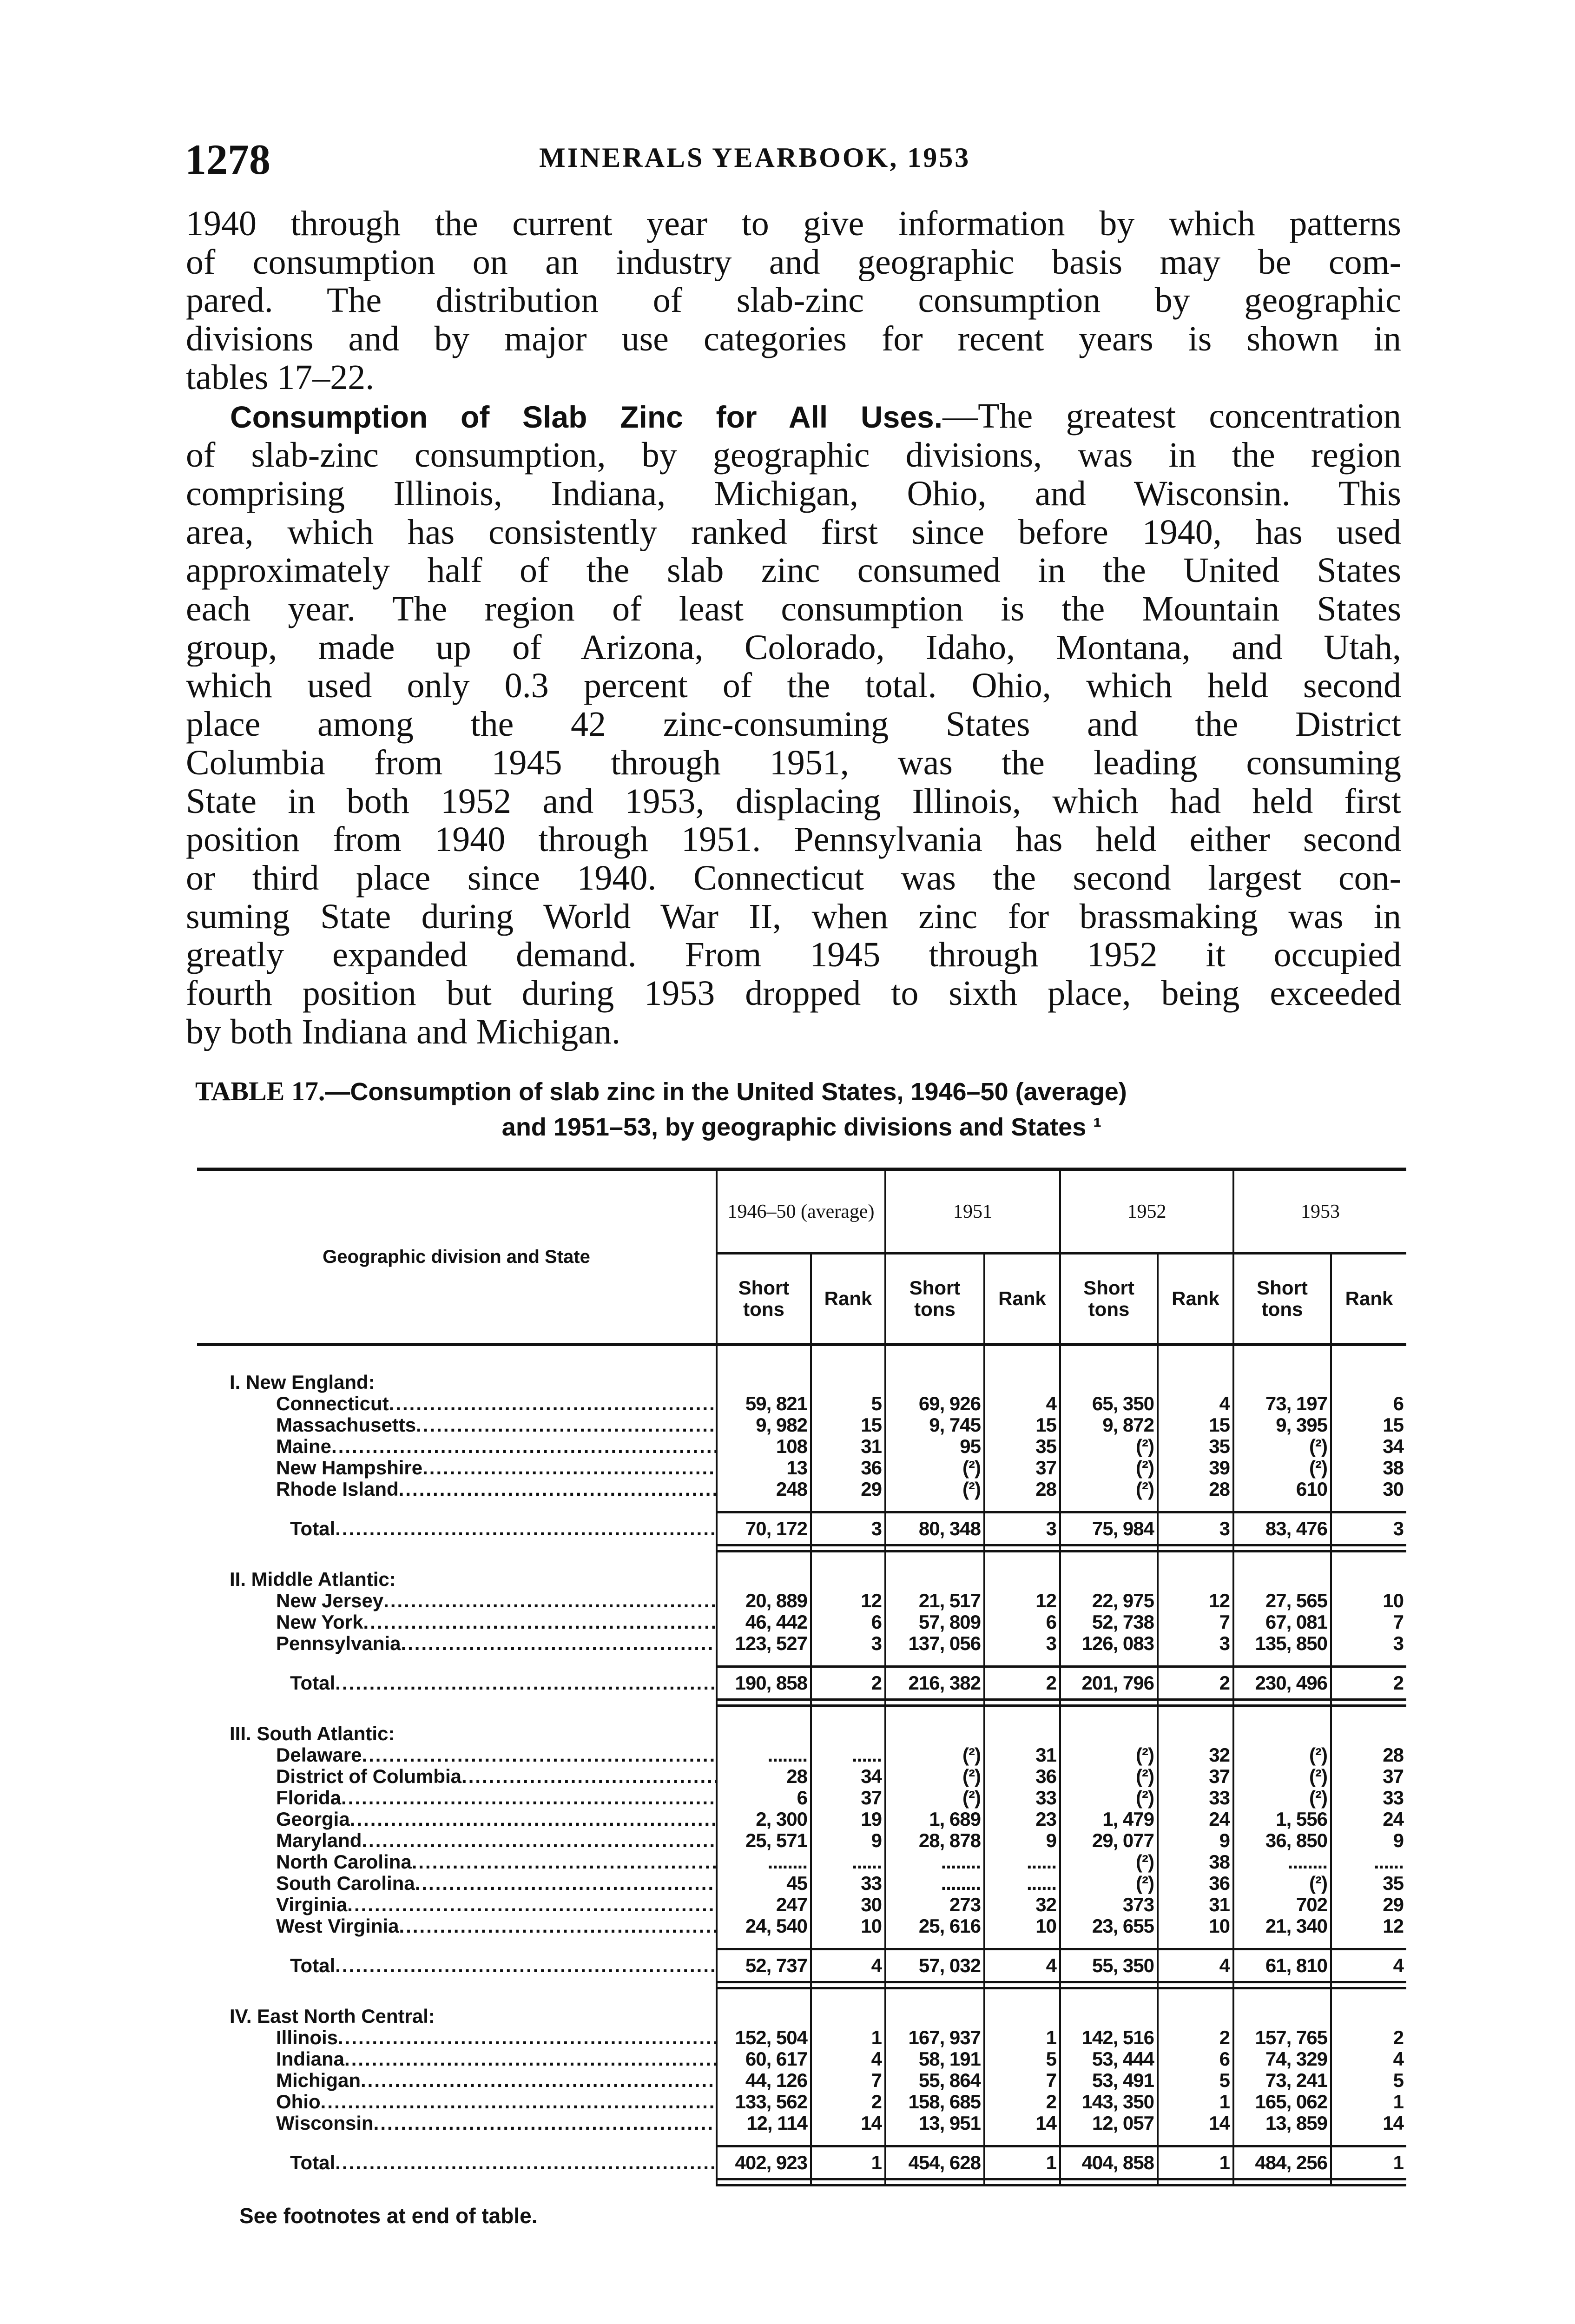 This screenshot has height=2324, width=1575. I want to click on short-tons-cell: 2, 300, so click(763, 1819).